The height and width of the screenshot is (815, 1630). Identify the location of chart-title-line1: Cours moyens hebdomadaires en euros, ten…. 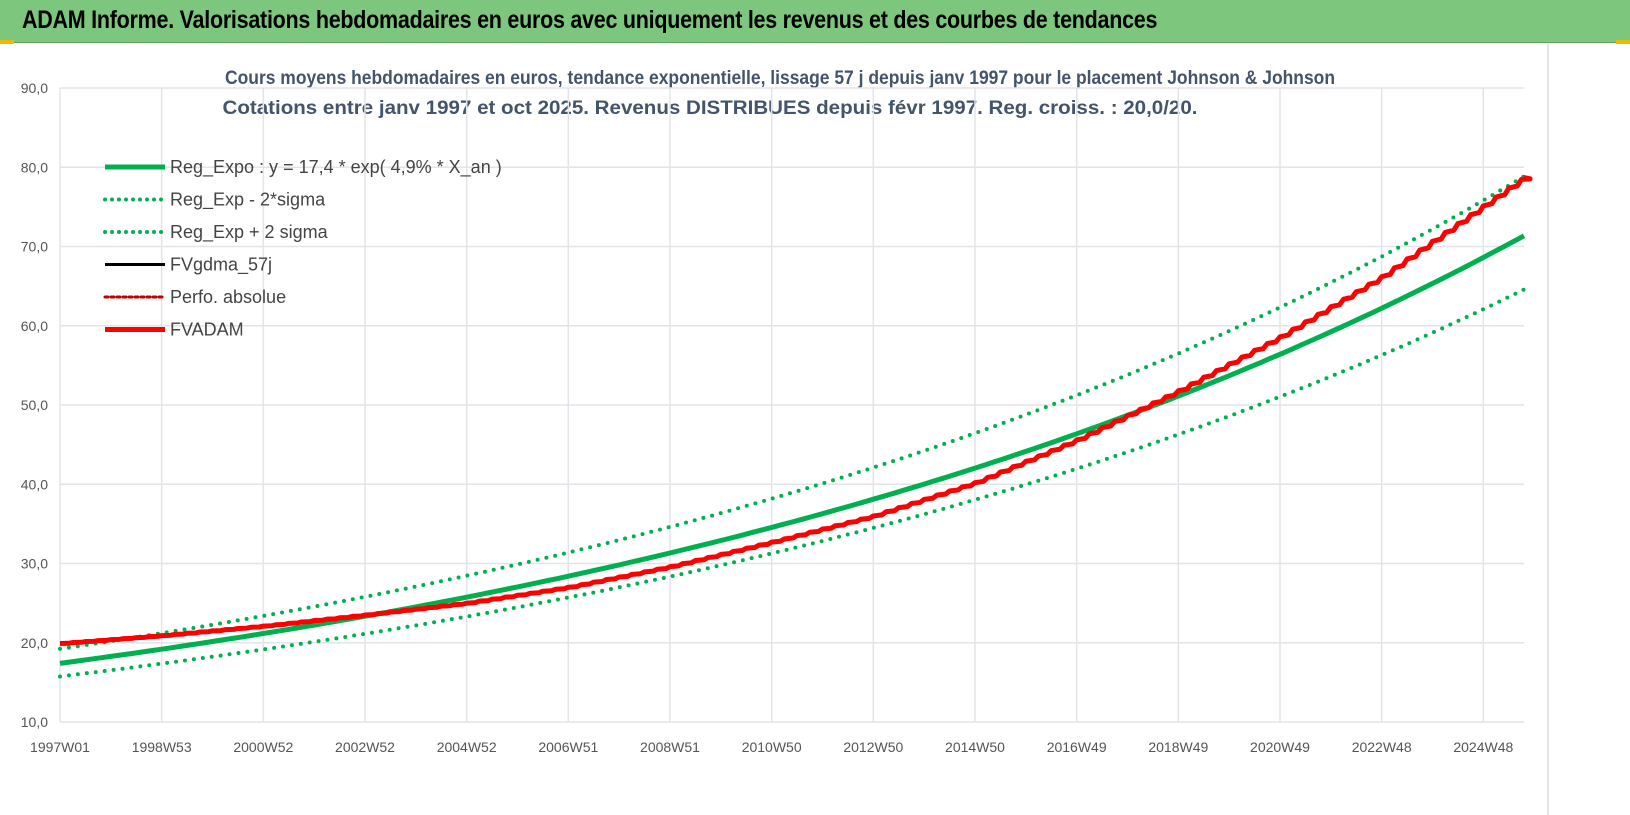
(780, 78).